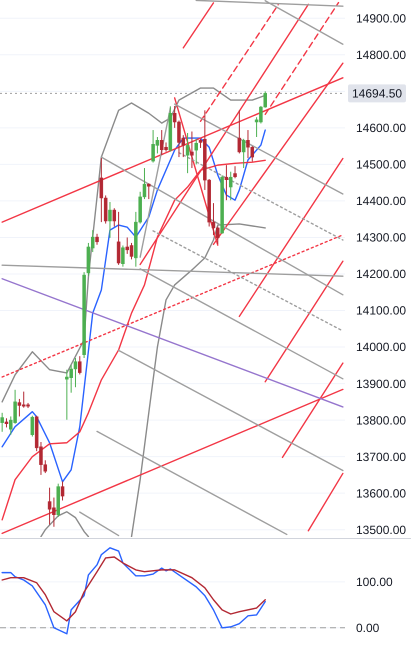 This screenshot has width=411, height=654. Describe the element at coordinates (381, 18) in the screenshot. I see `y-tick-label: 14900.00` at that location.